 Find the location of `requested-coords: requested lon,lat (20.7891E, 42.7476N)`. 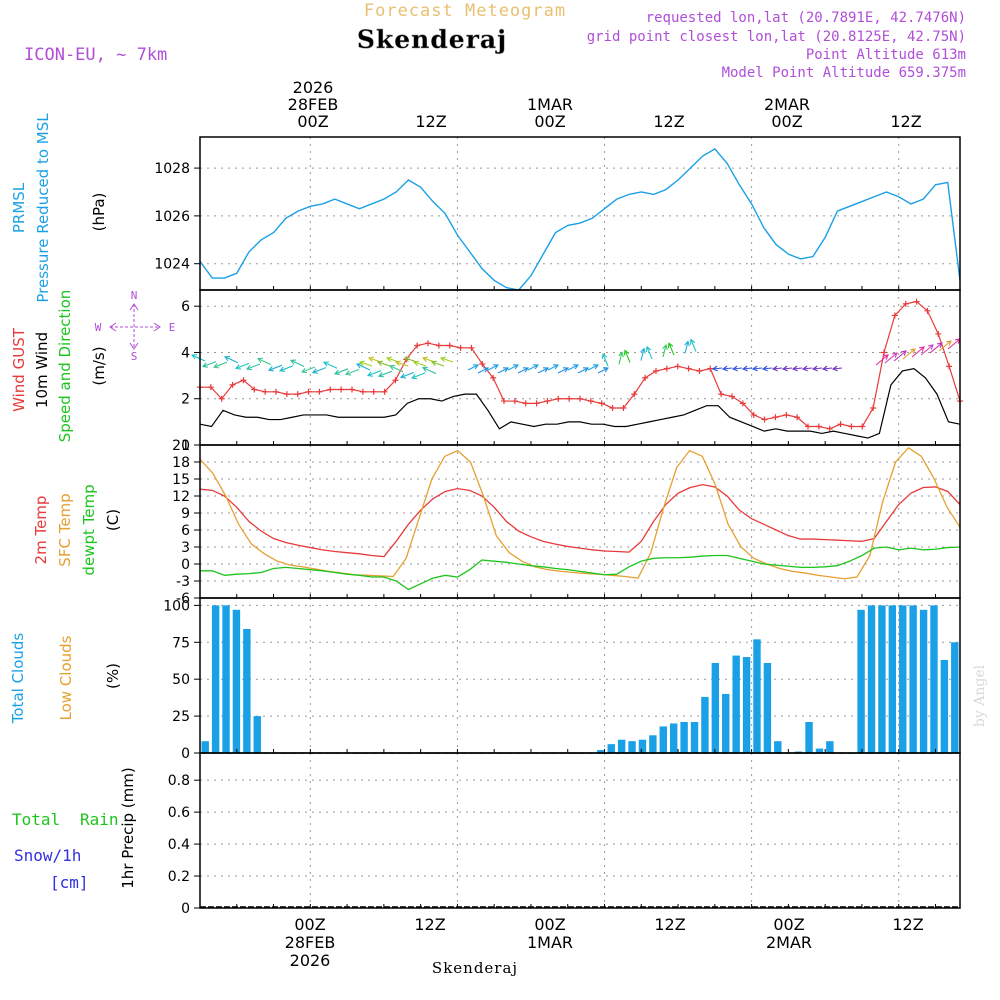

requested-coords: requested lon,lat (20.7891E, 42.7476N) is located at coordinates (806, 18).